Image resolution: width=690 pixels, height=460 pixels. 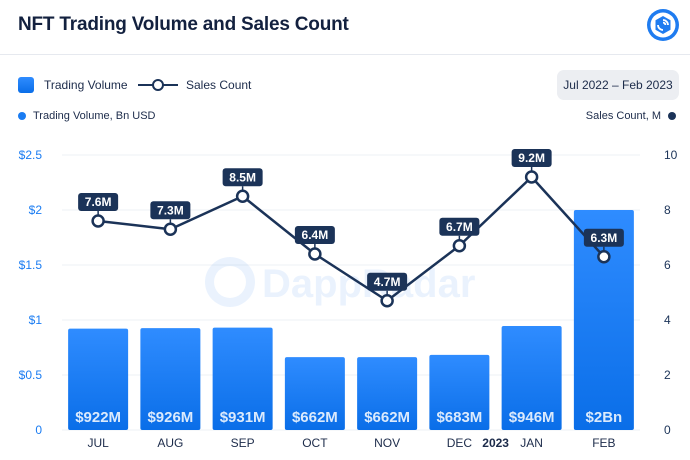 I want to click on dappradar-logo-icon, so click(x=663, y=25).